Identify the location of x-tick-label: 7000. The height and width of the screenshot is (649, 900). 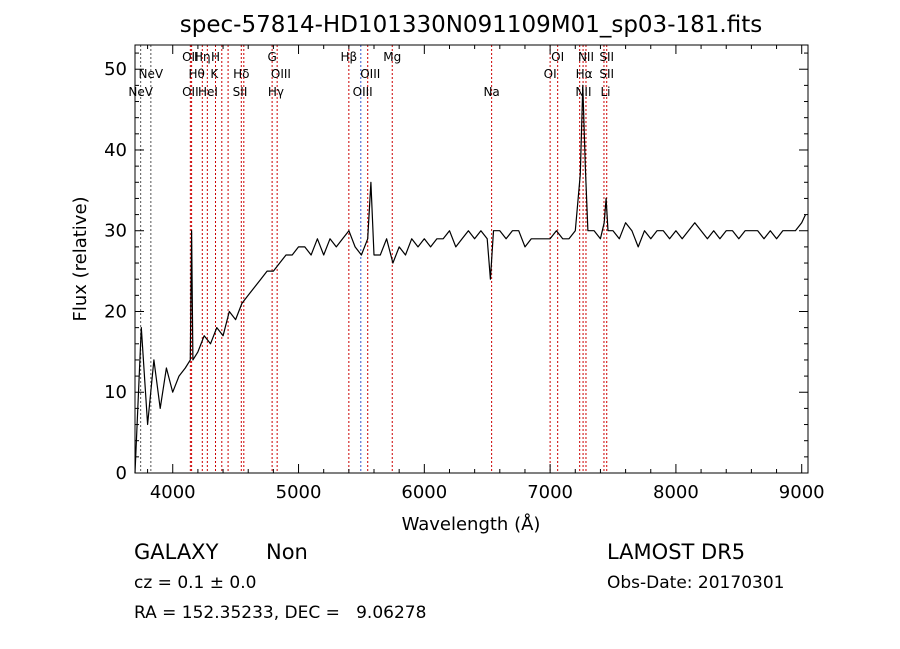
(550, 492).